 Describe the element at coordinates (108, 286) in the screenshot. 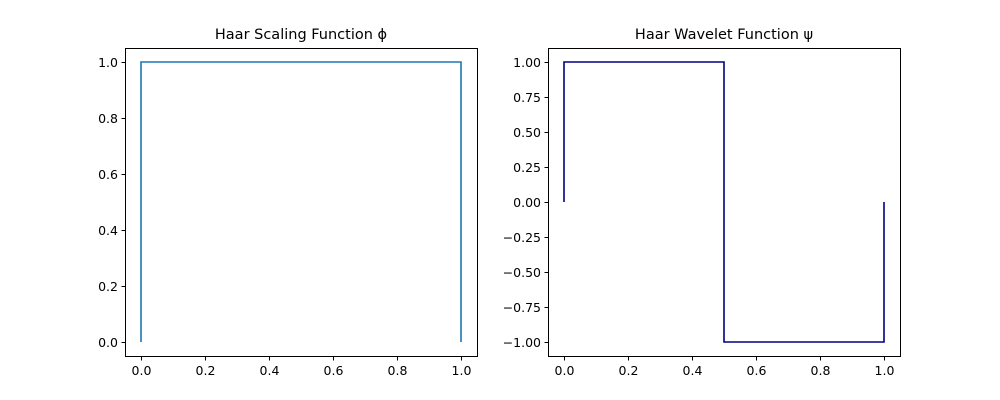

I see `scaling-y-tick-label: 0.2` at that location.